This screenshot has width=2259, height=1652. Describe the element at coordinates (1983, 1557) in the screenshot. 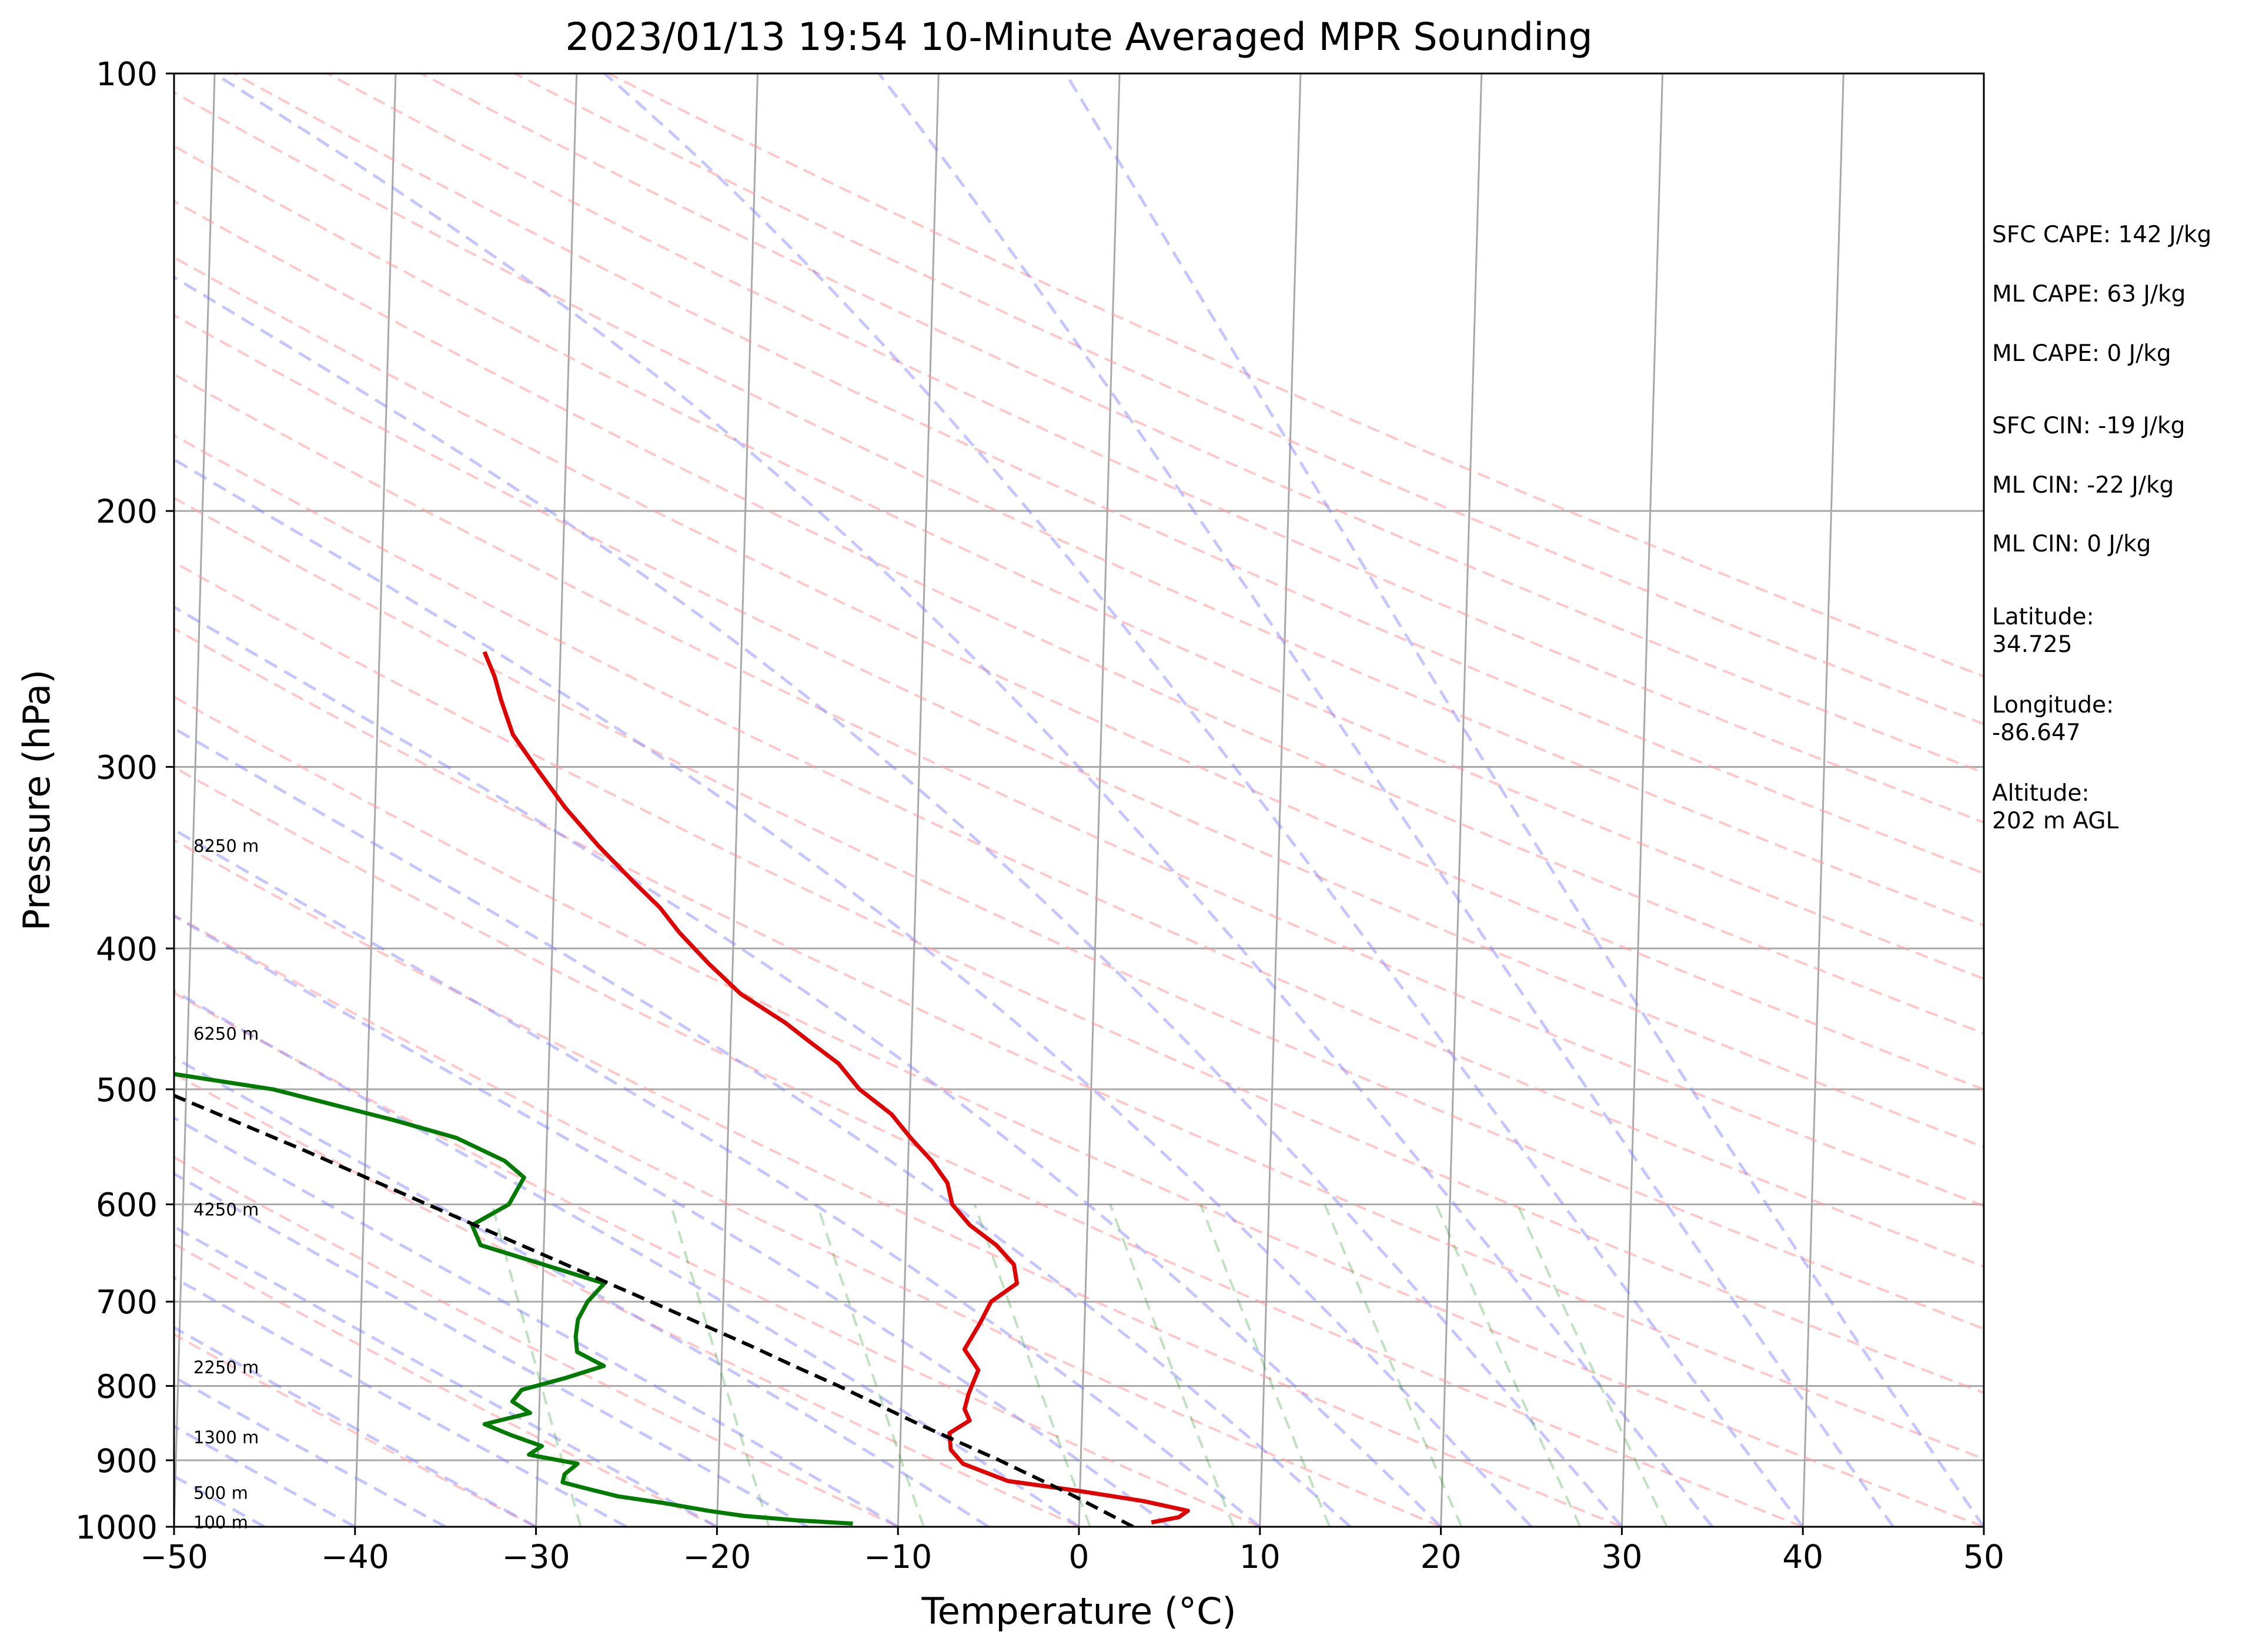

I see `x-tick-label: 50` at that location.